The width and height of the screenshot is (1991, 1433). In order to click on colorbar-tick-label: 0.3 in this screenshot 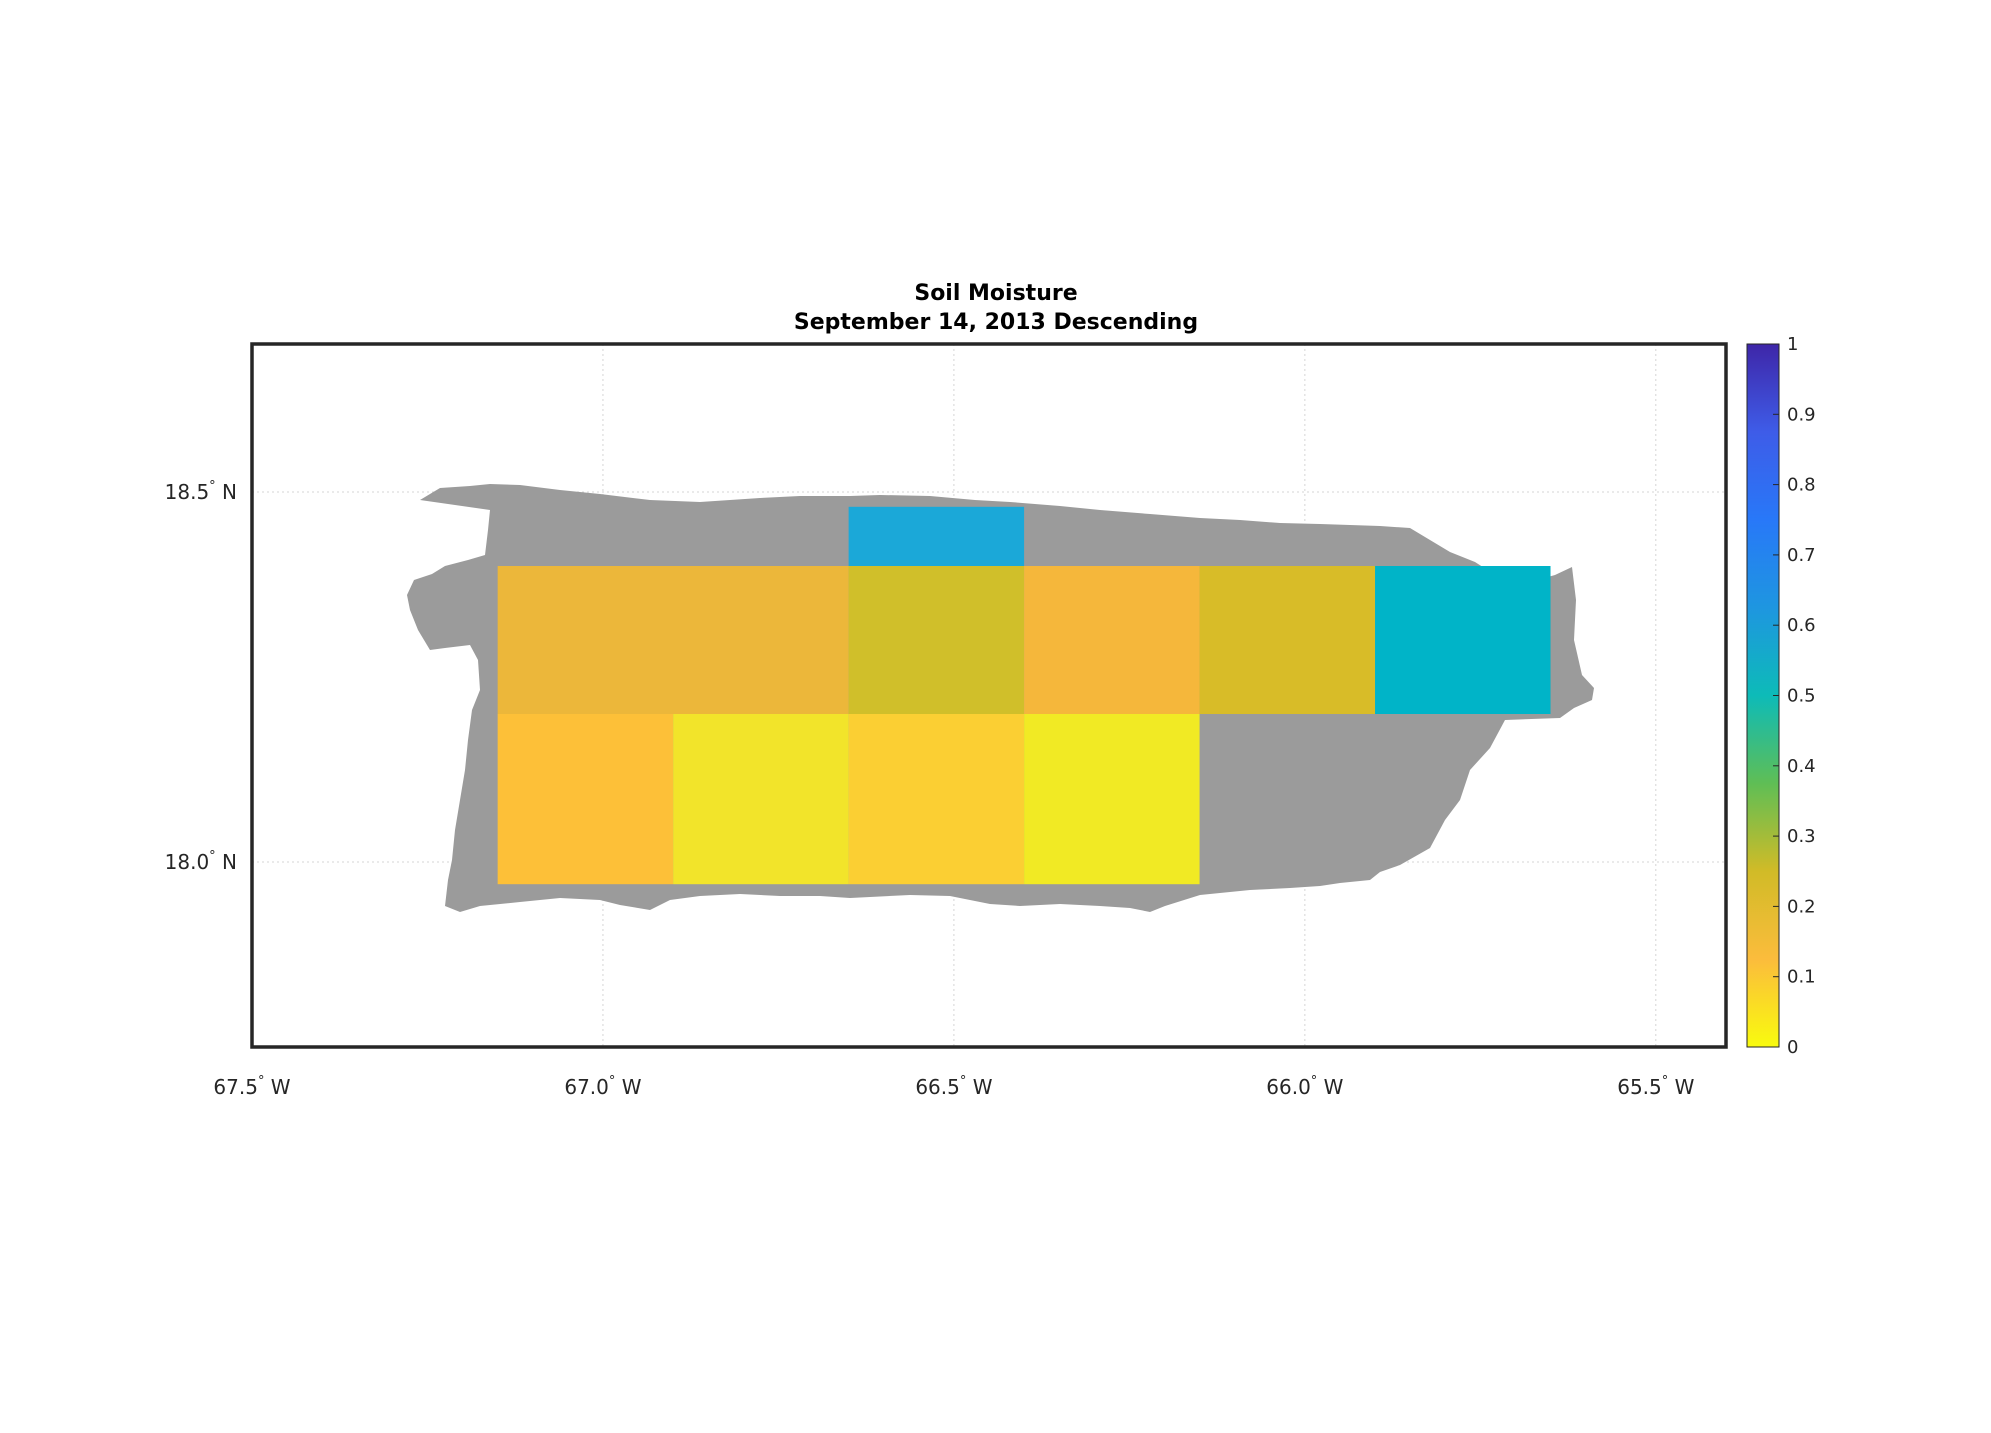, I will do `click(1801, 836)`.